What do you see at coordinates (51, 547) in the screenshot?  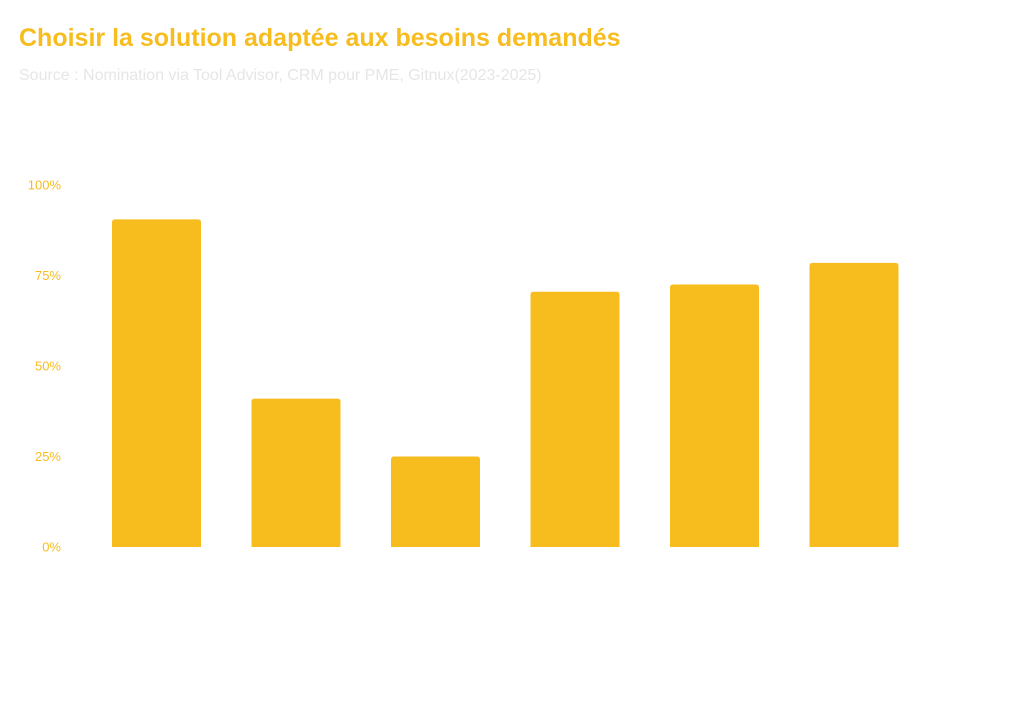 I see `y-tick-label: 0%` at bounding box center [51, 547].